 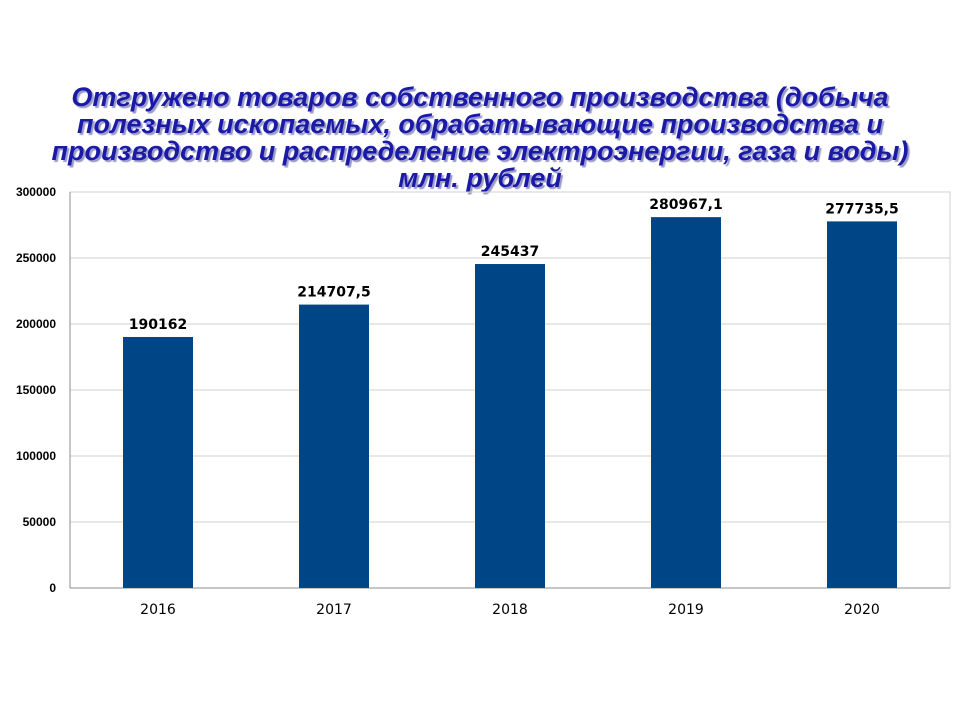 I want to click on x-tick-label: 2018, so click(x=510, y=610).